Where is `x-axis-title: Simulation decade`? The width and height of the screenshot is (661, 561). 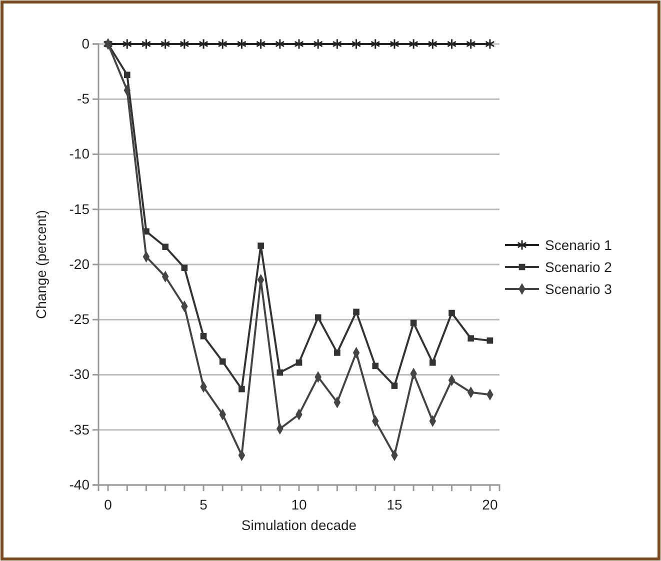 x-axis-title: Simulation decade is located at coordinates (299, 525).